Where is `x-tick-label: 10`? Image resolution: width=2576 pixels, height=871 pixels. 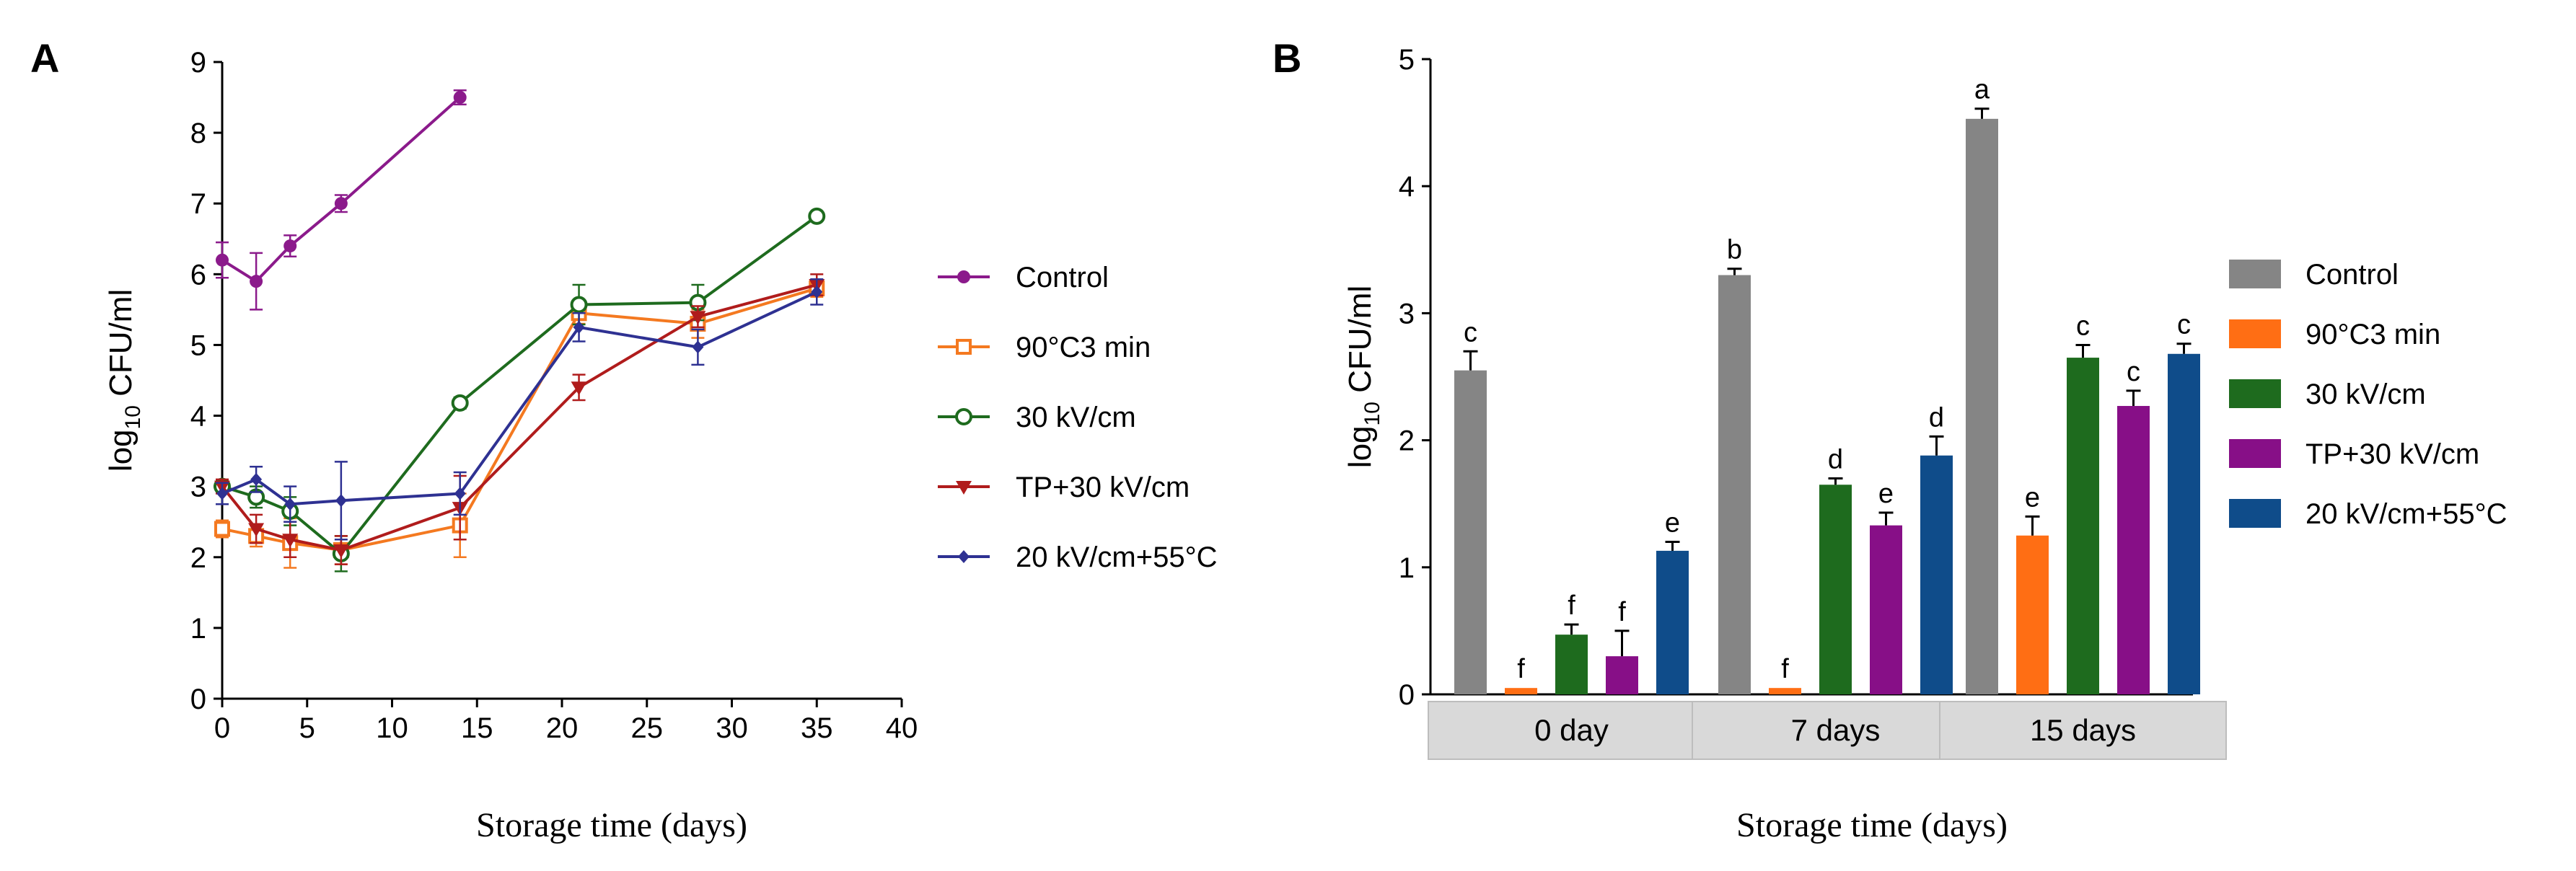 x-tick-label: 10 is located at coordinates (392, 728).